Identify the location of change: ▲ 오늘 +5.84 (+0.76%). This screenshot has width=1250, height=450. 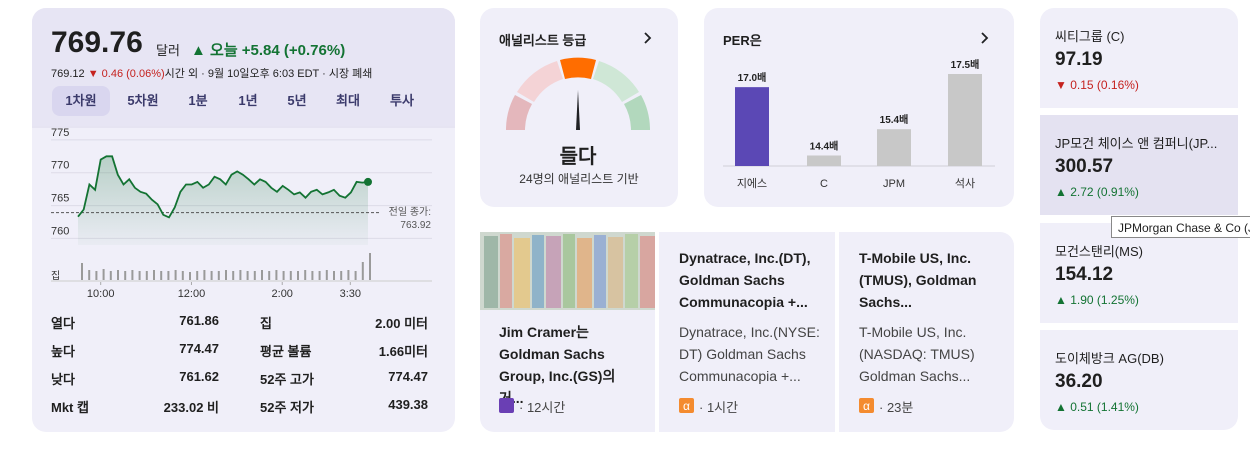
(268, 50).